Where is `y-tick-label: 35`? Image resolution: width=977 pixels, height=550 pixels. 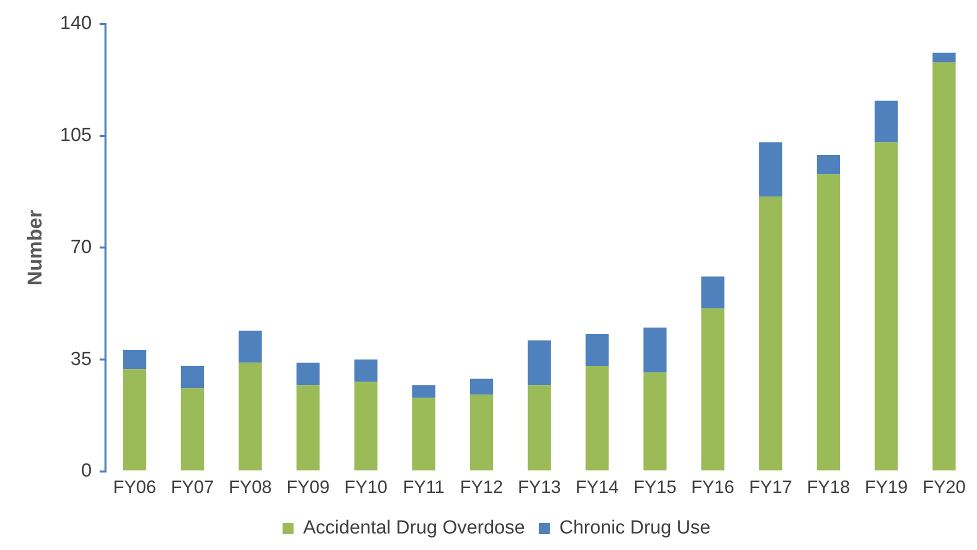 y-tick-label: 35 is located at coordinates (81, 359).